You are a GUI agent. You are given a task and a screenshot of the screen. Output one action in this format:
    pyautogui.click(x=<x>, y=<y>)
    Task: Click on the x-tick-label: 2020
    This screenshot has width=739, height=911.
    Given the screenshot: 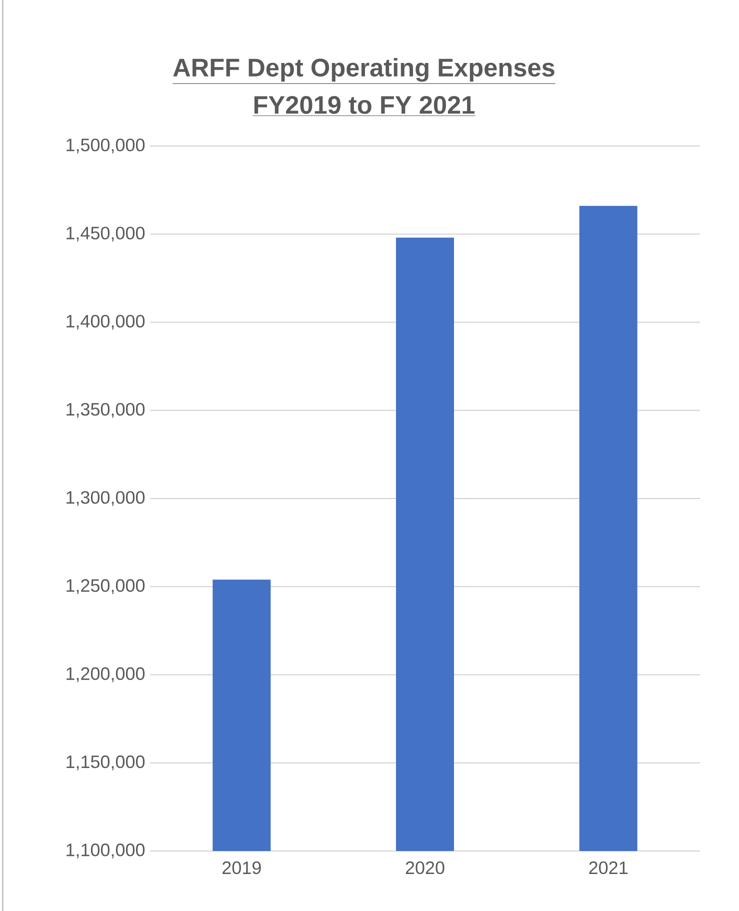 What is the action you would take?
    pyautogui.click(x=425, y=867)
    